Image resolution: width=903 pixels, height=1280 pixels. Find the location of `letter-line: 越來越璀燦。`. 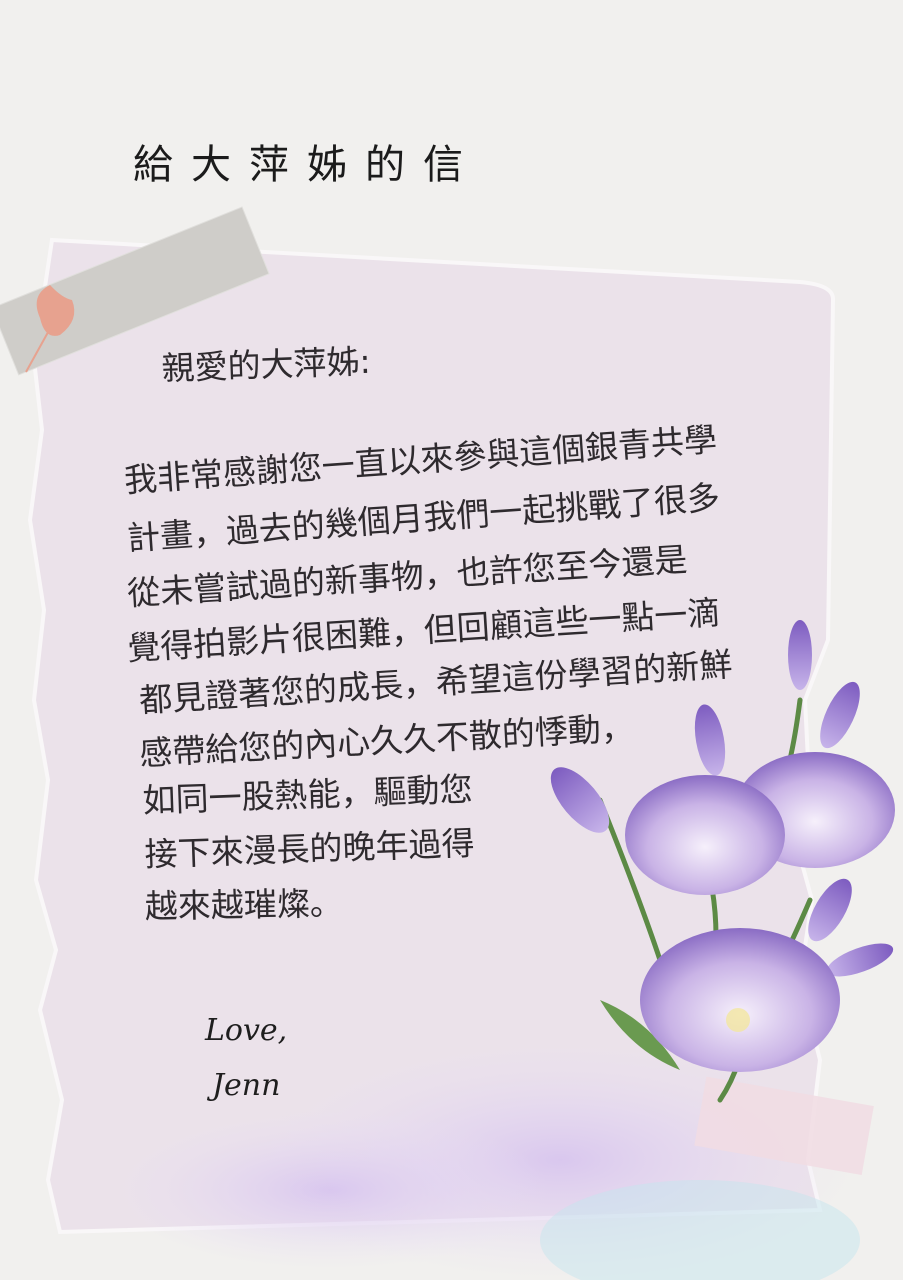

letter-line: 越來越璀燦。 is located at coordinates (243, 905).